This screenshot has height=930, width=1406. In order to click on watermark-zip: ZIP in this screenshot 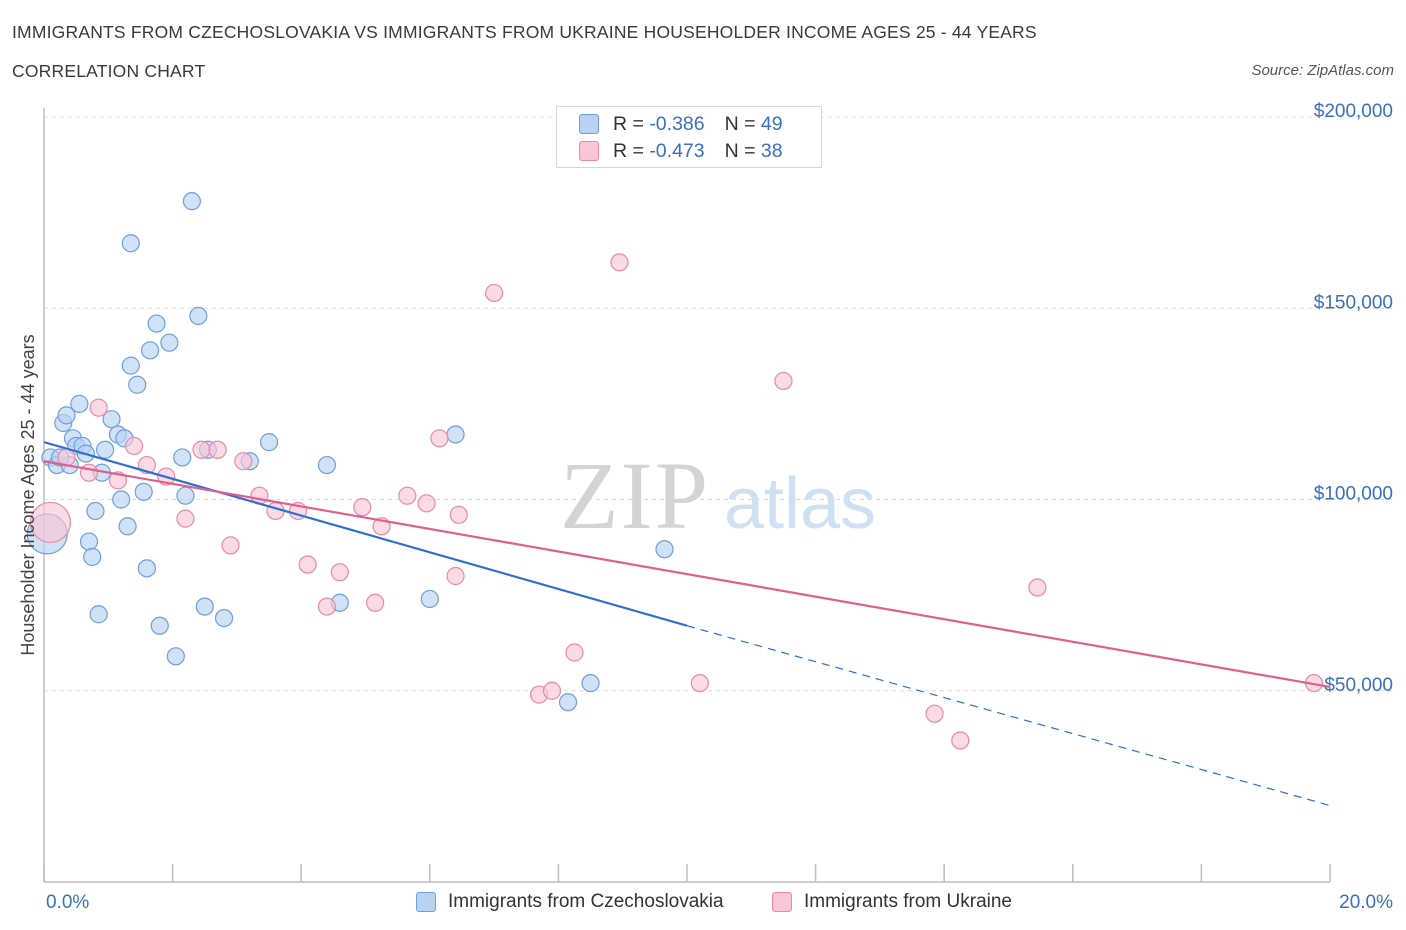, I will do `click(635, 495)`.